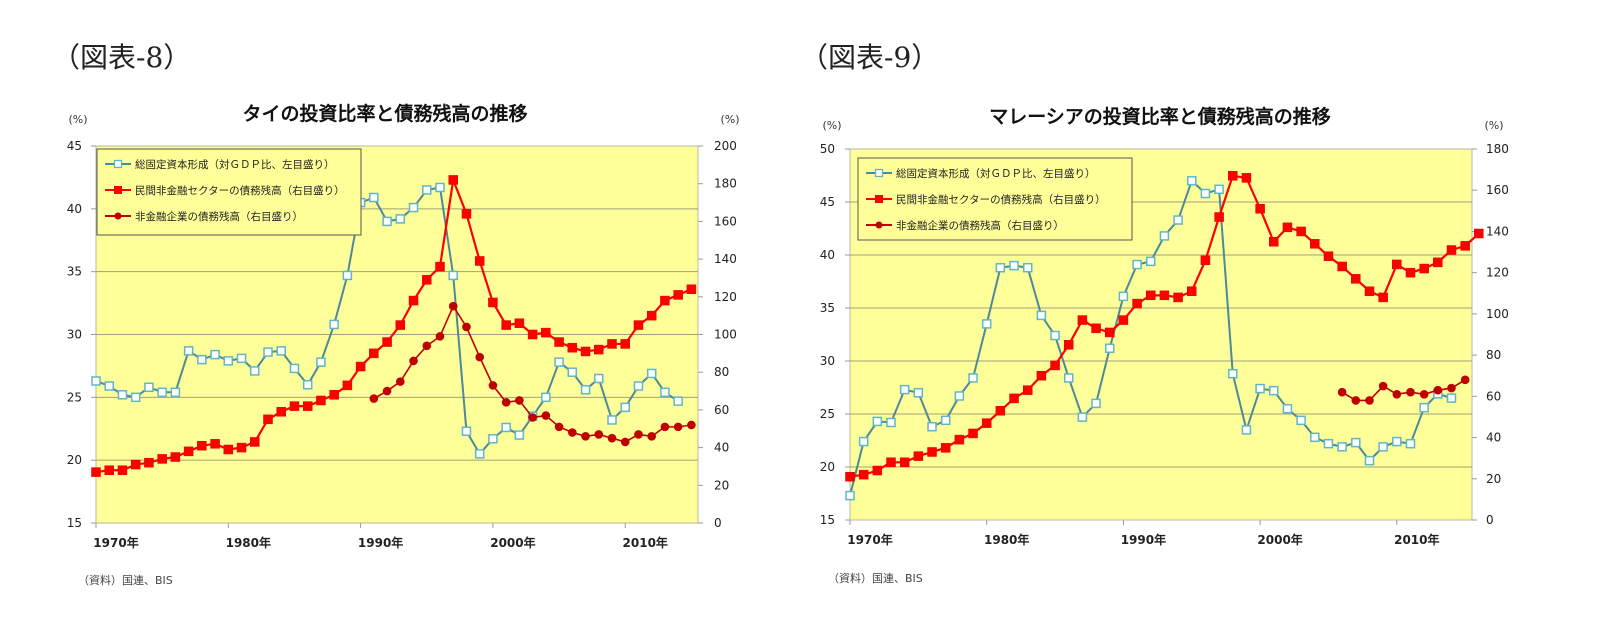 This screenshot has height=617, width=1605. Describe the element at coordinates (965, 225) in the screenshot. I see `legend-item: 非金融企業の債務残高（右目盛り）` at that location.